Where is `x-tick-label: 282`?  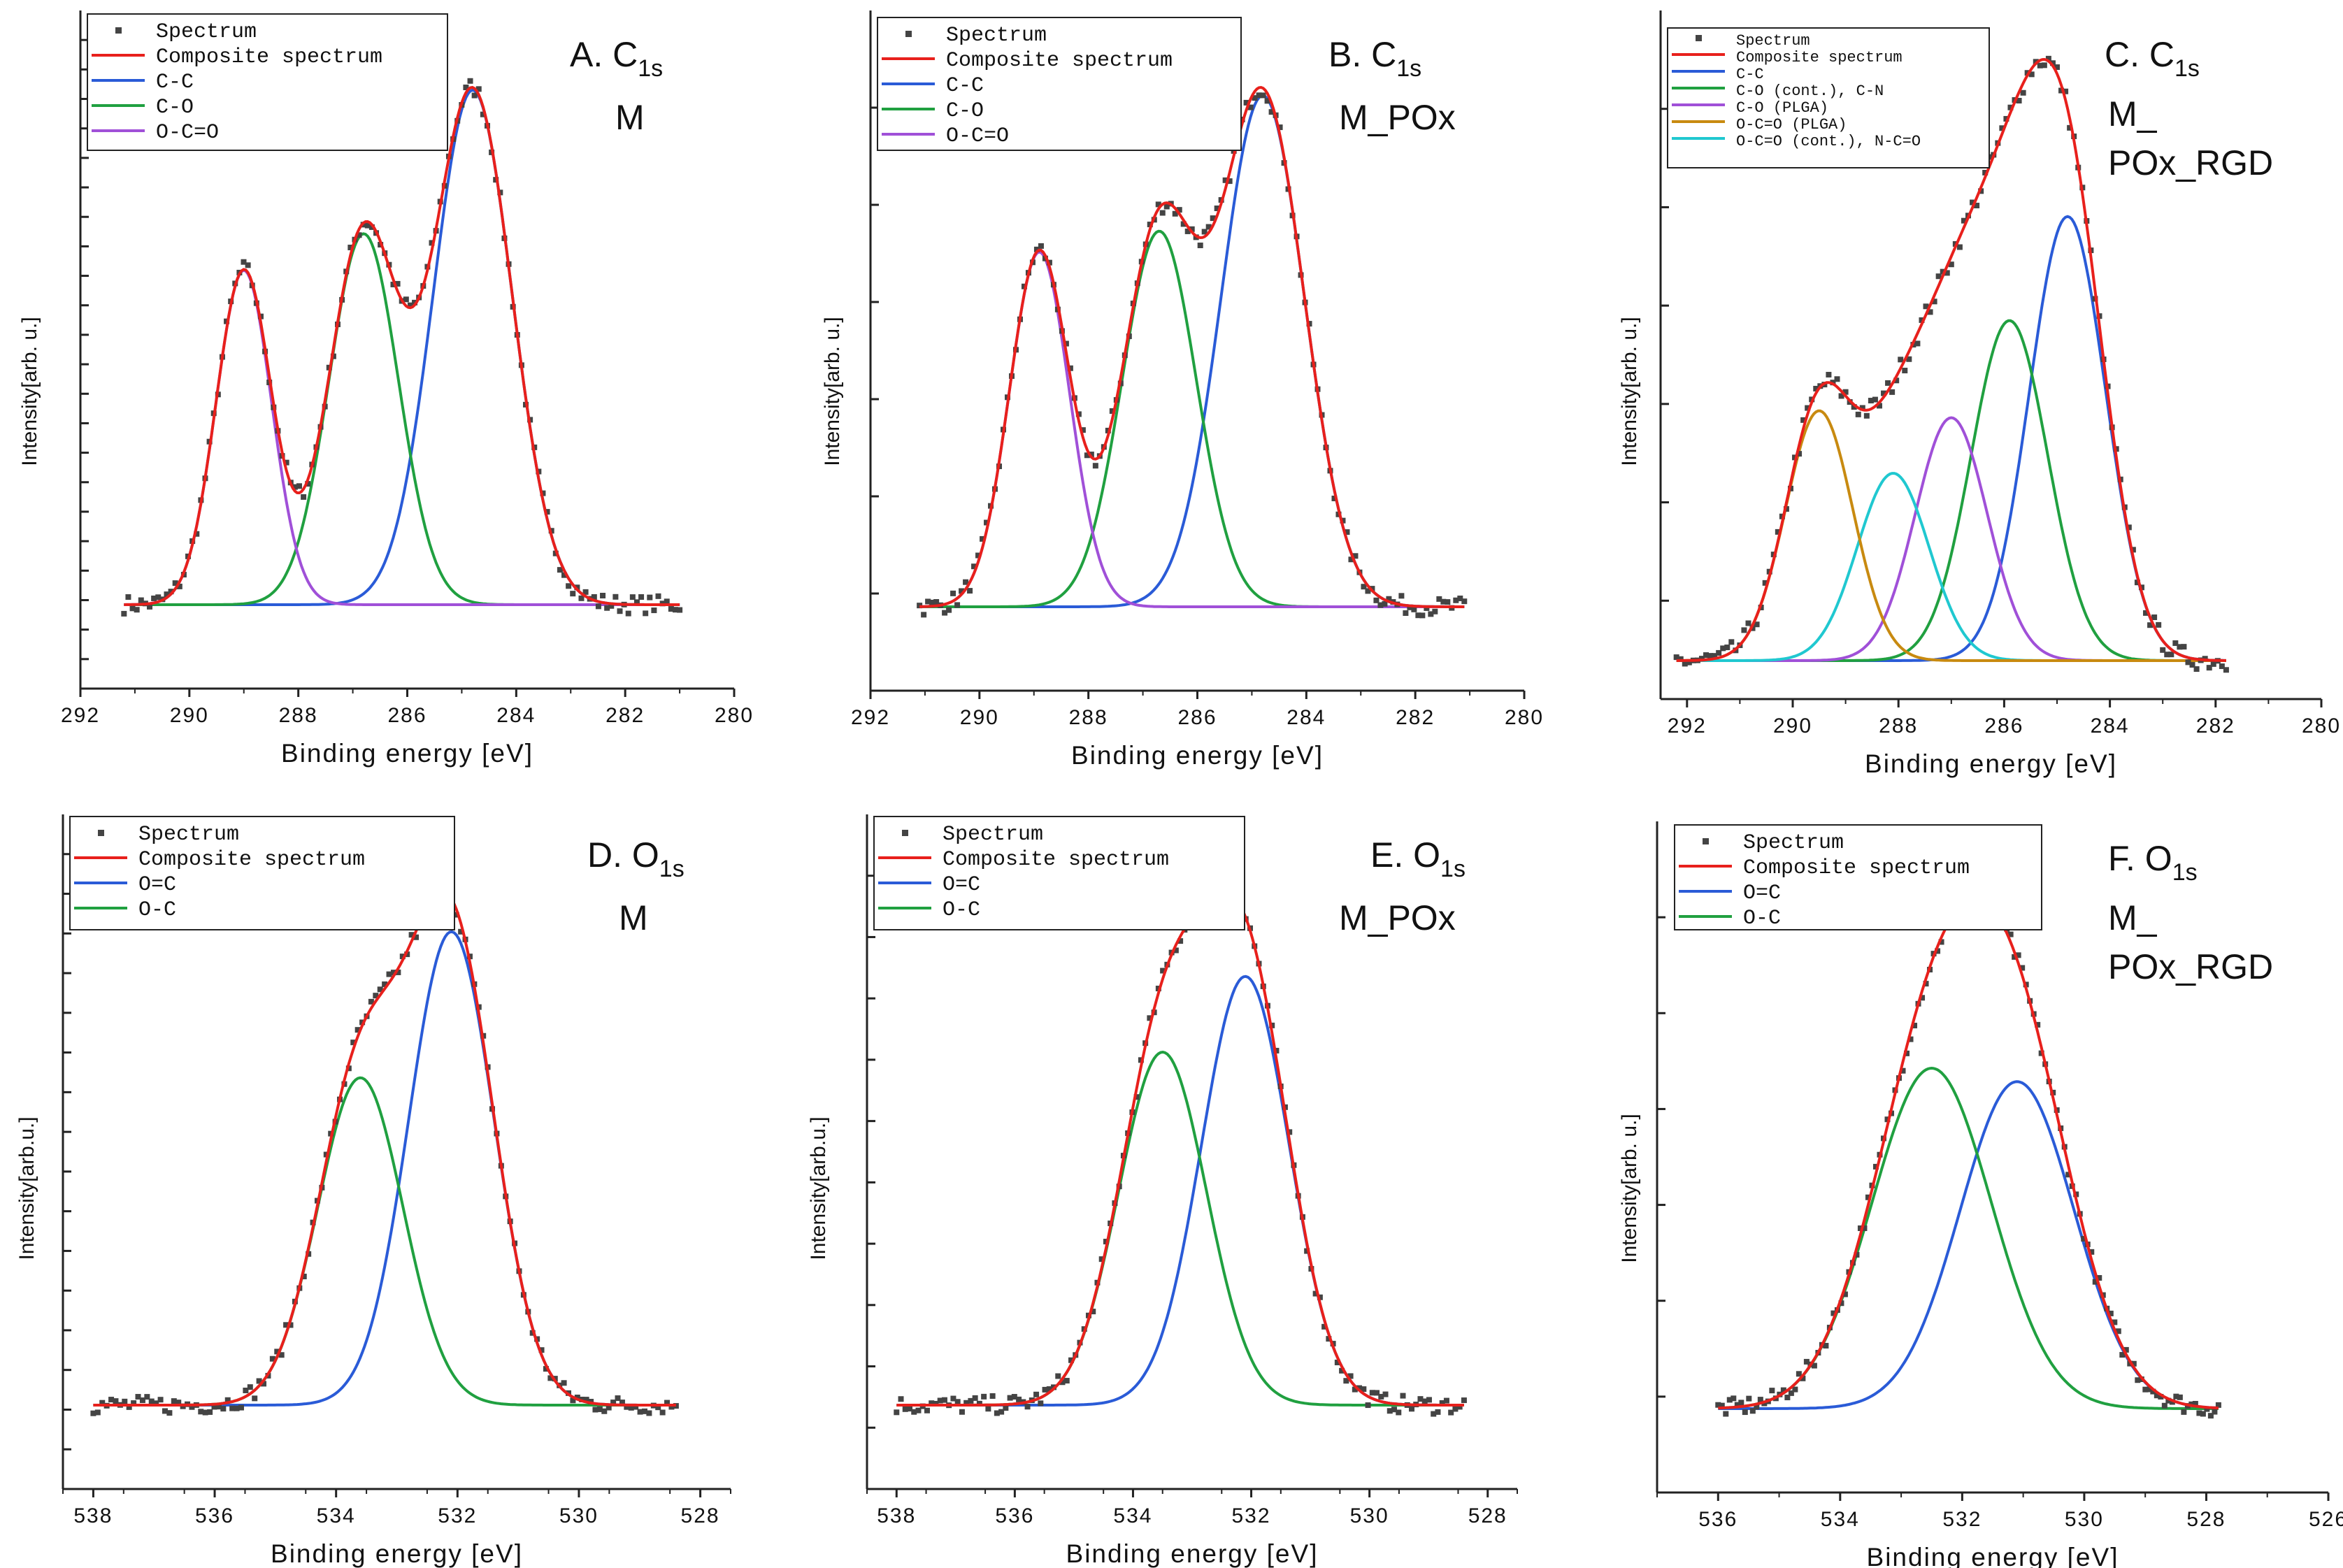 x-tick-label: 282 is located at coordinates (625, 715).